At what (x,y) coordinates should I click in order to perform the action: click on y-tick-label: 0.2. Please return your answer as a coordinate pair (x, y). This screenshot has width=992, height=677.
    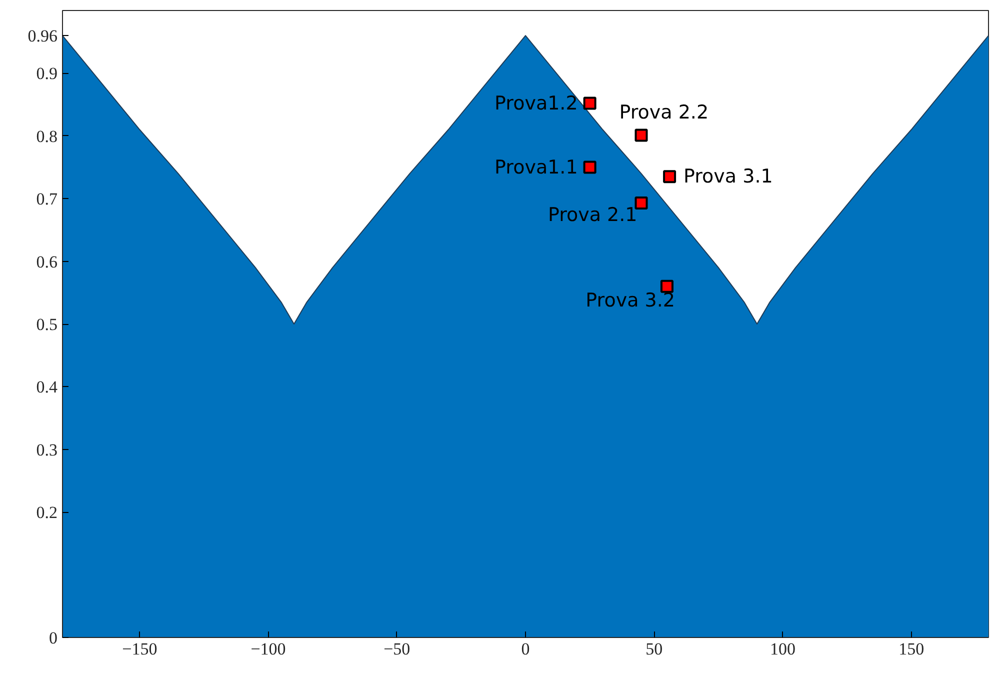
    Looking at the image, I should click on (47, 512).